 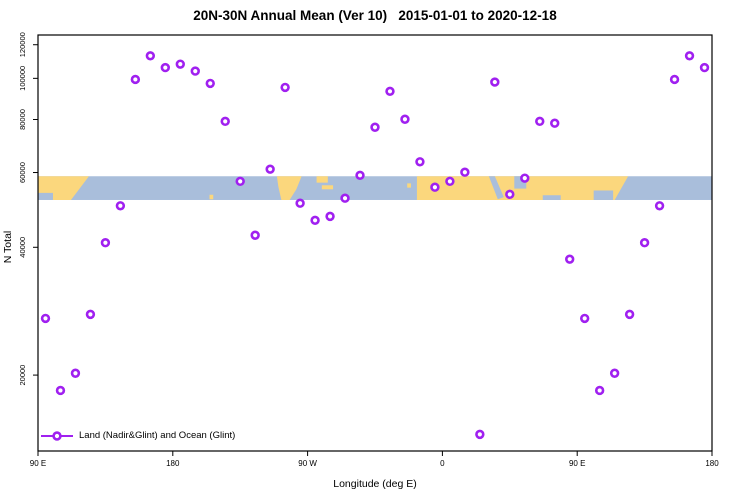 What do you see at coordinates (409, 185) in the screenshot?
I see `land-shape-canary` at bounding box center [409, 185].